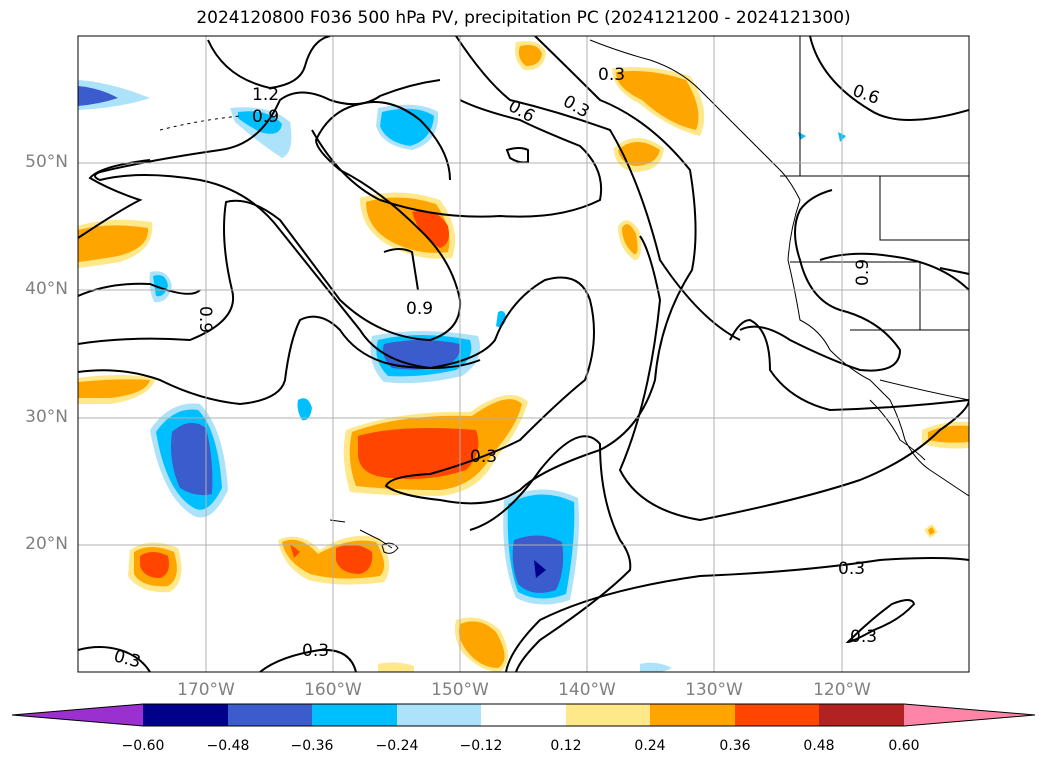  Describe the element at coordinates (77, 715) in the screenshot. I see `colorbar-extend-low` at that location.